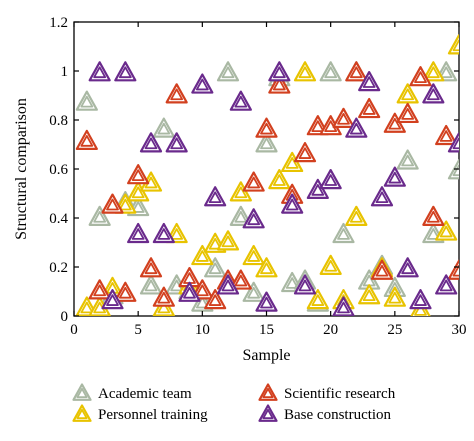 The width and height of the screenshot is (474, 441). Describe the element at coordinates (74, 330) in the screenshot. I see `x-tick-label: 0` at that location.